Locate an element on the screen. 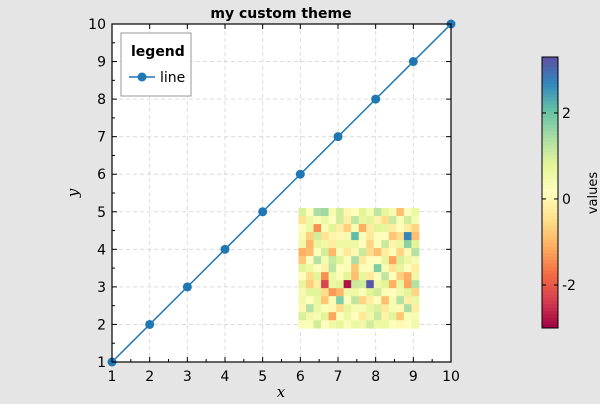  legend-marker is located at coordinates (142, 77).